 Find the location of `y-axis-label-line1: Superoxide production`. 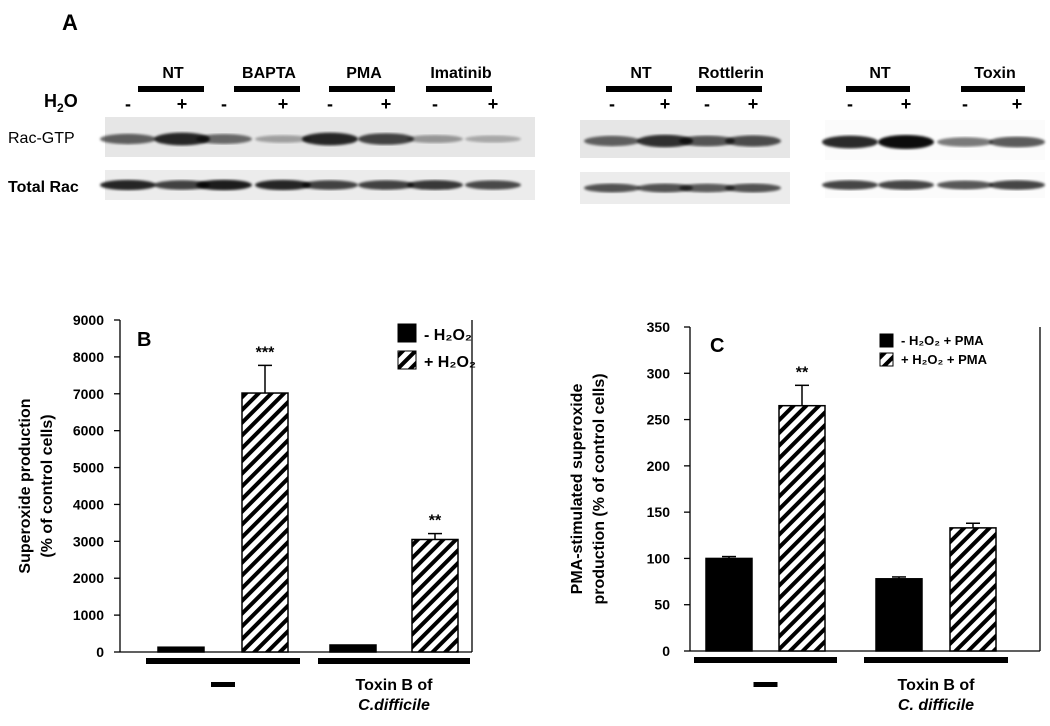

y-axis-label-line1: Superoxide production is located at coordinates (25, 485).